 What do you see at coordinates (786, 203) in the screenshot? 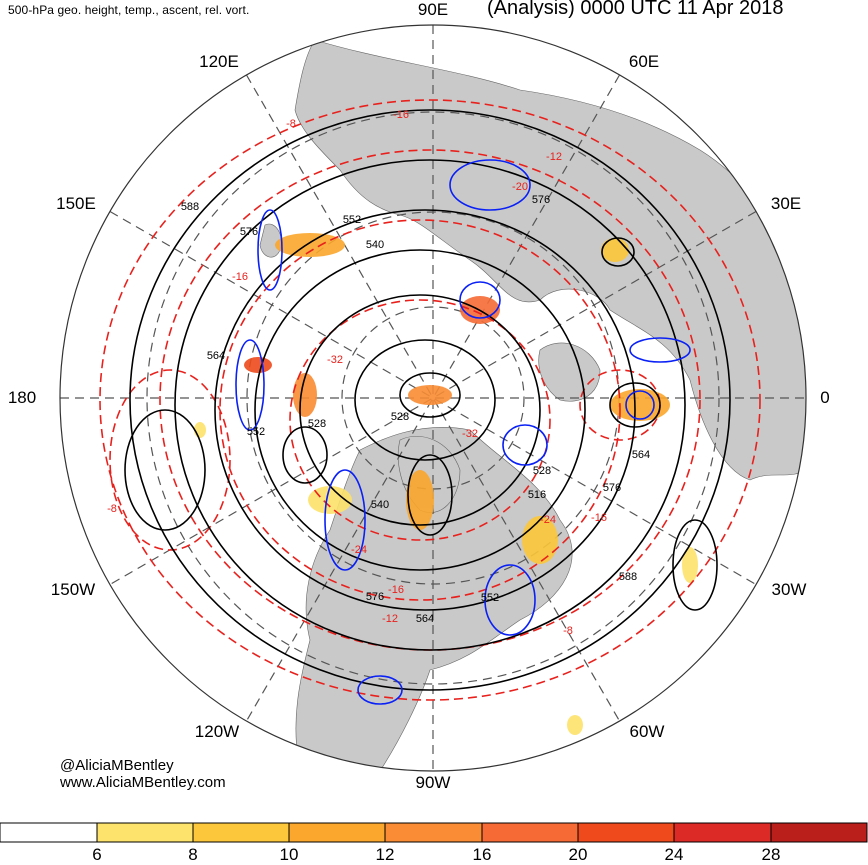
I see `lon-label-30e: 30E` at bounding box center [786, 203].